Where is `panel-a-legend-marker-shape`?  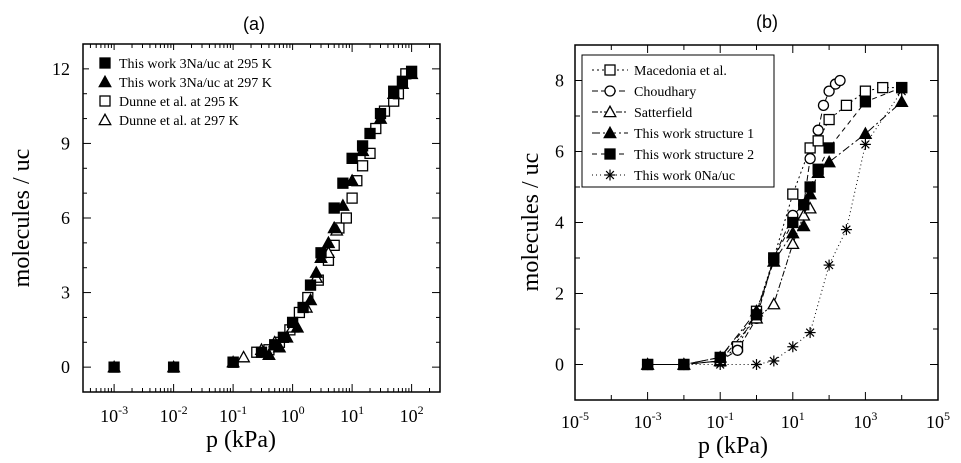 panel-a-legend-marker-shape is located at coordinates (105, 63).